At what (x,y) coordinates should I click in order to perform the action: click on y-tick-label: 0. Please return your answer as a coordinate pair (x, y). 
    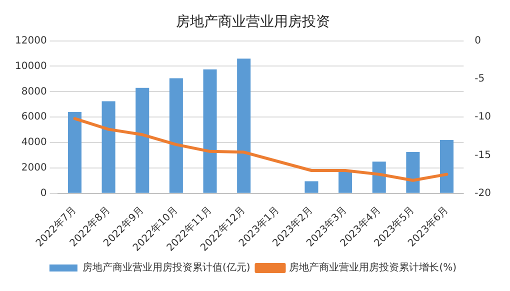
    Looking at the image, I should click on (43, 193).